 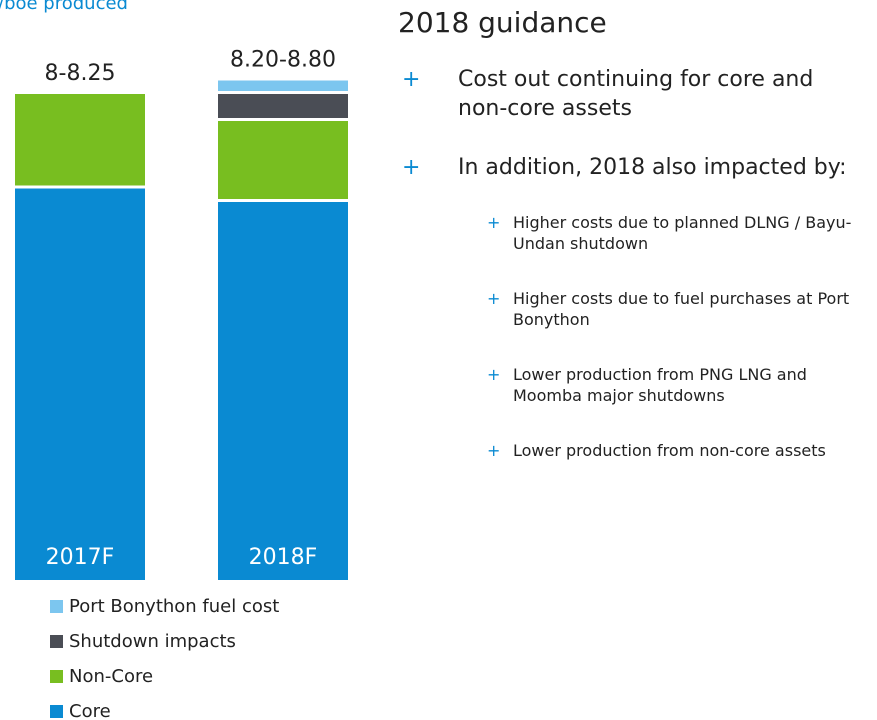 What do you see at coordinates (283, 60) in the screenshot?
I see `total-label: 8.20-8.80` at bounding box center [283, 60].